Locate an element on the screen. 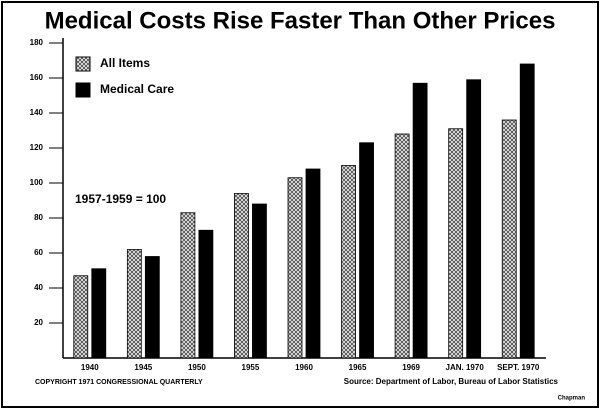  y-tick-label: 140 is located at coordinates (37, 112).